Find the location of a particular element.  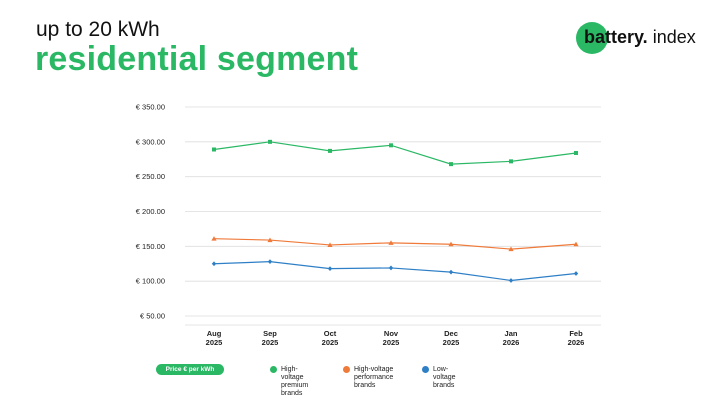

logo-brand-rest: index is located at coordinates (671, 37).